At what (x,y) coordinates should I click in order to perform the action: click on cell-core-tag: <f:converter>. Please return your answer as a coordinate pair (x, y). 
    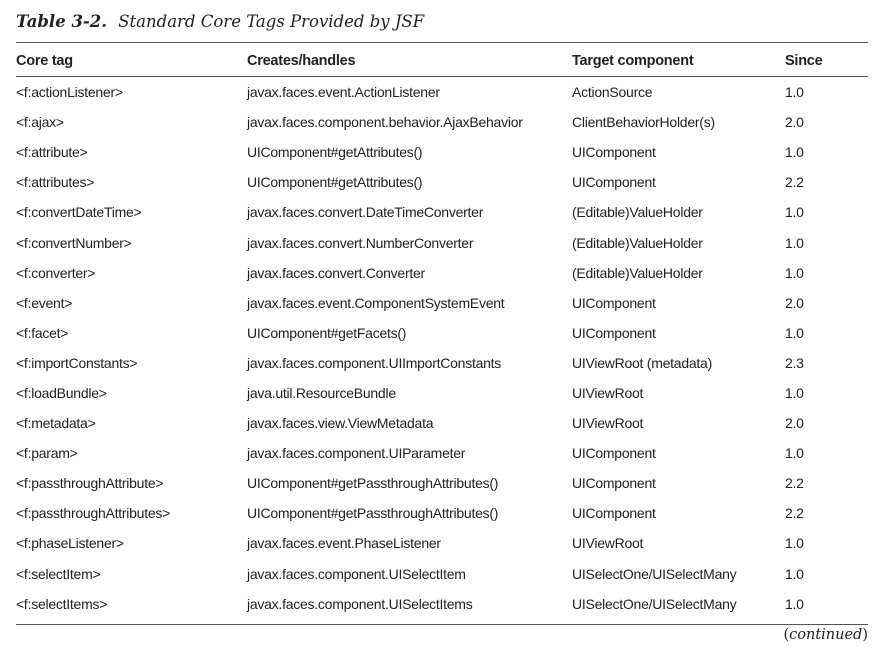
    Looking at the image, I should click on (56, 272).